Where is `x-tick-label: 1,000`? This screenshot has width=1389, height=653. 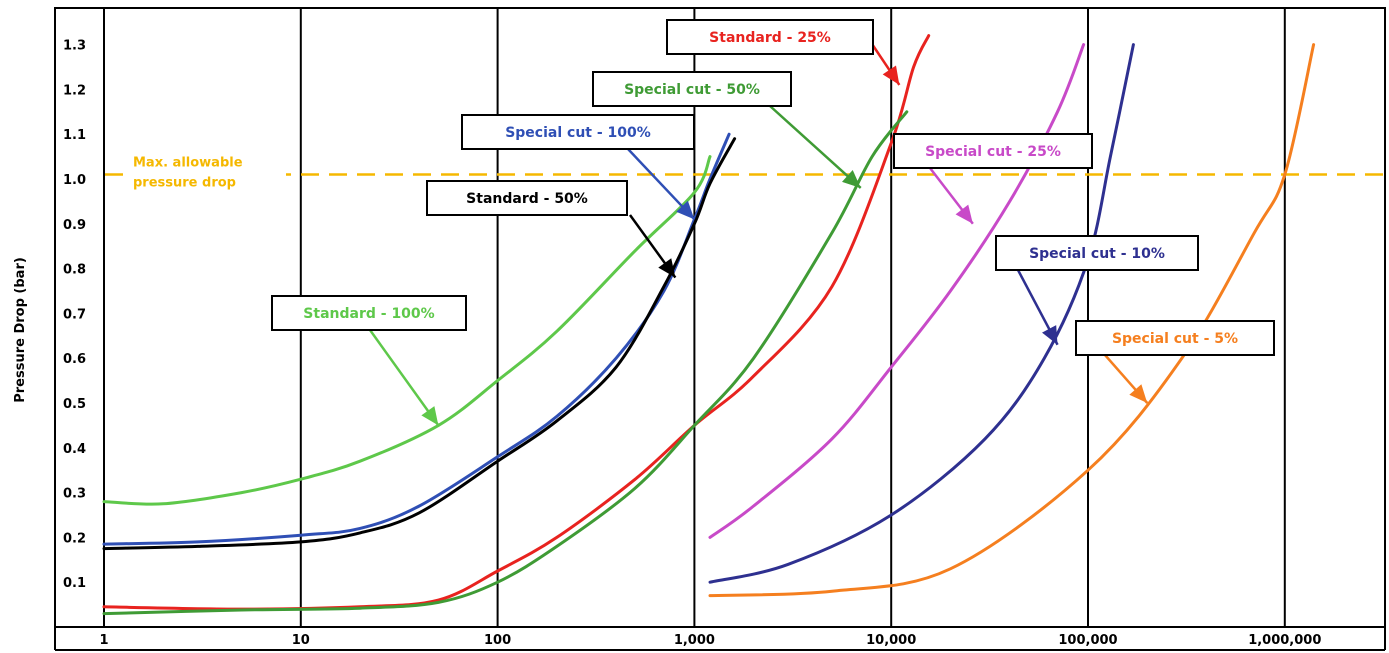 x-tick-label: 1,000 is located at coordinates (694, 640).